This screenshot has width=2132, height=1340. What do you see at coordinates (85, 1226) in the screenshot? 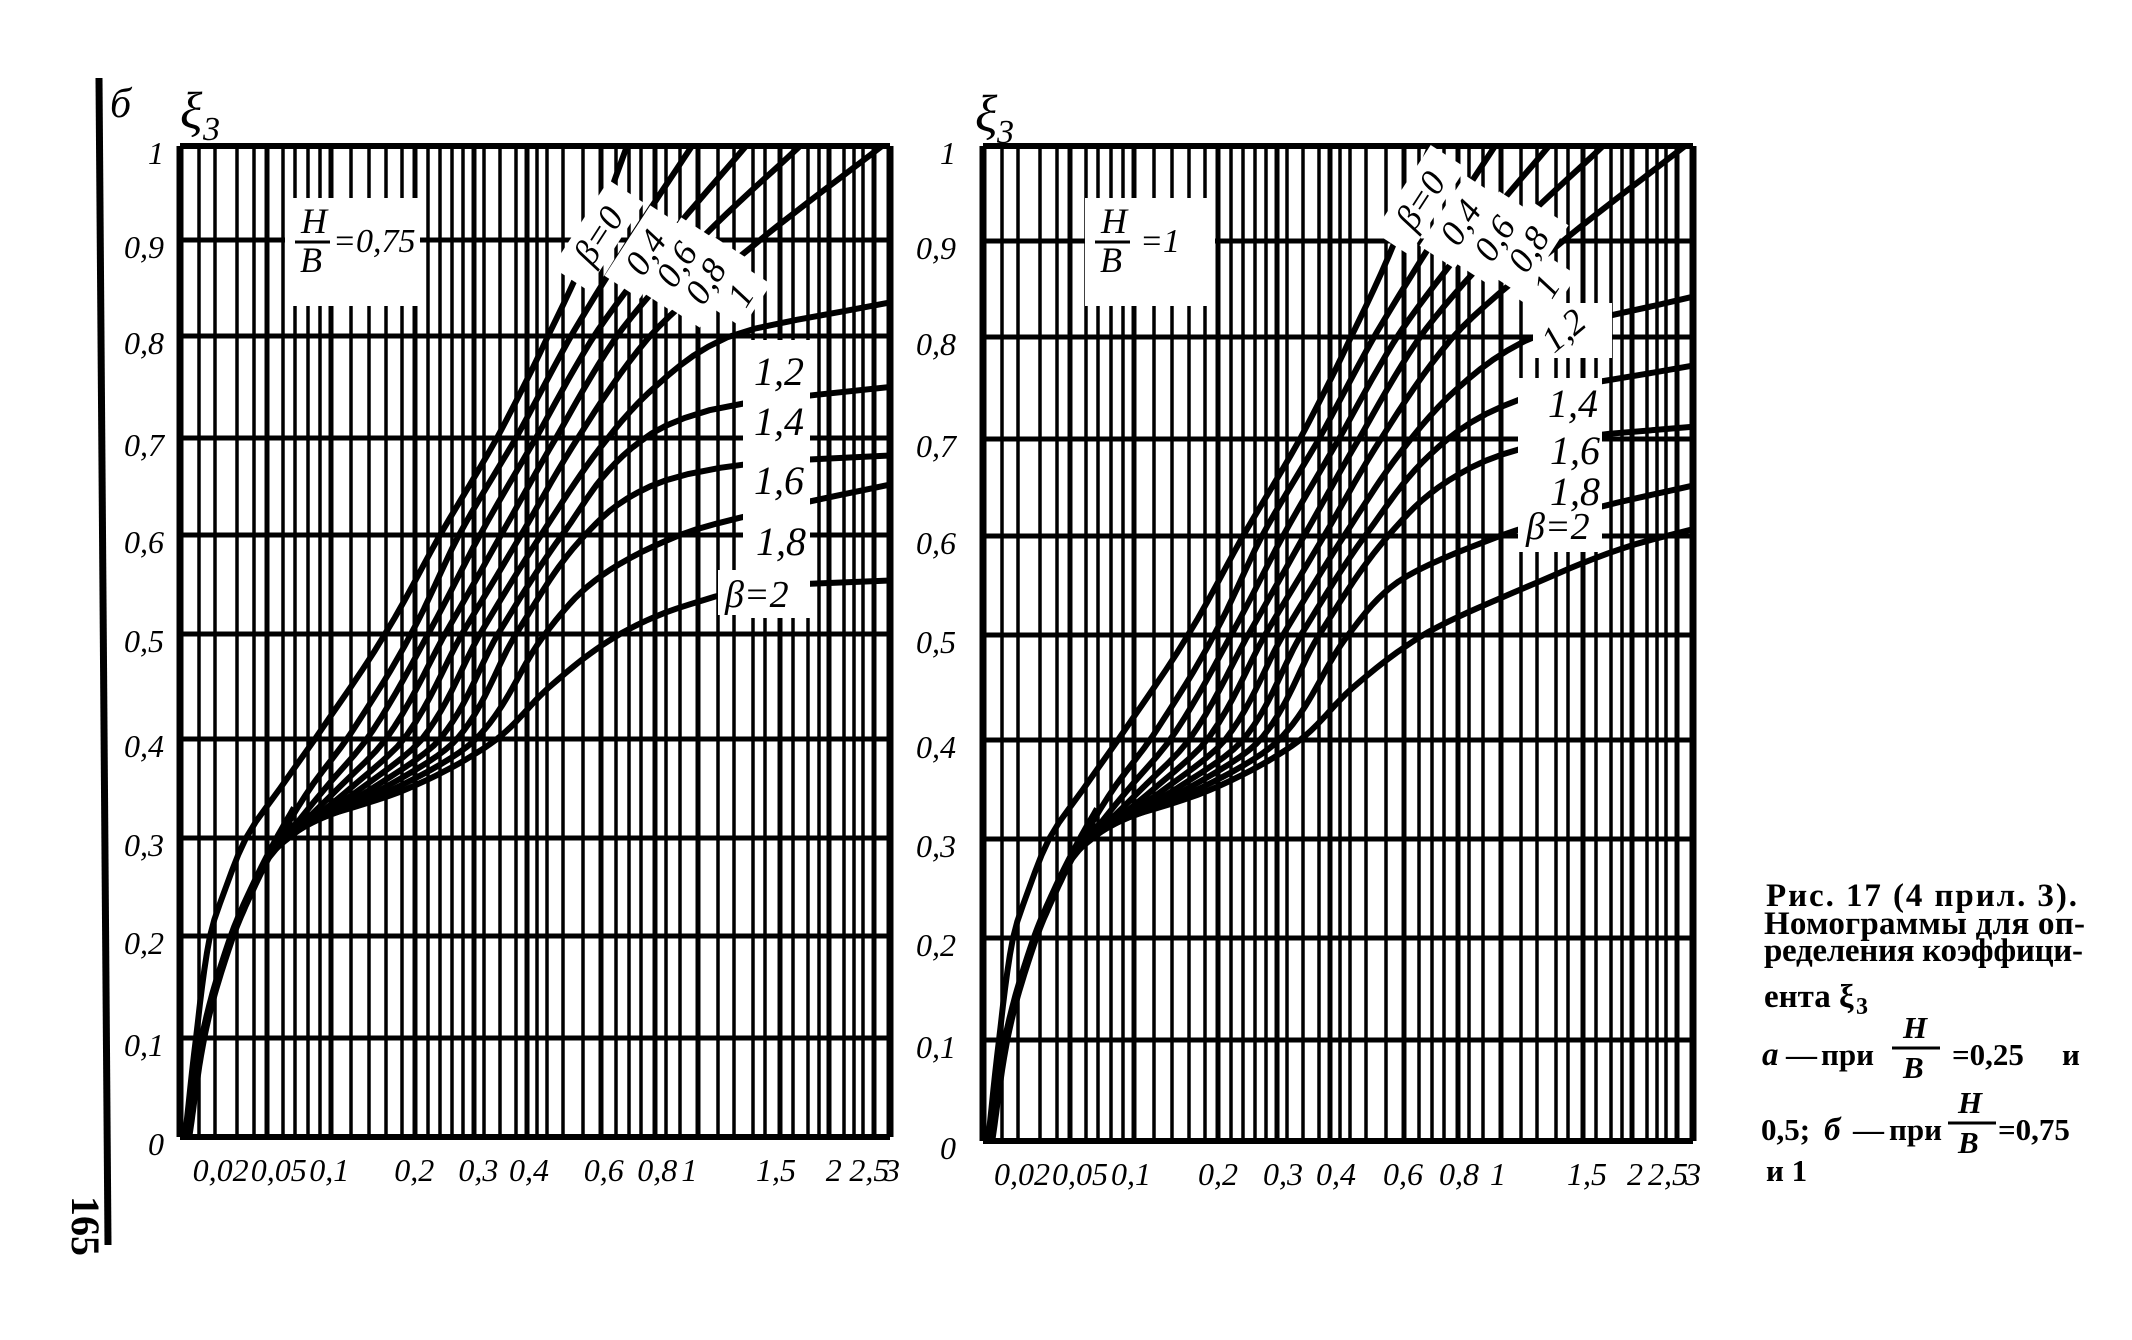
I see `svg-text: 165` at bounding box center [85, 1226].